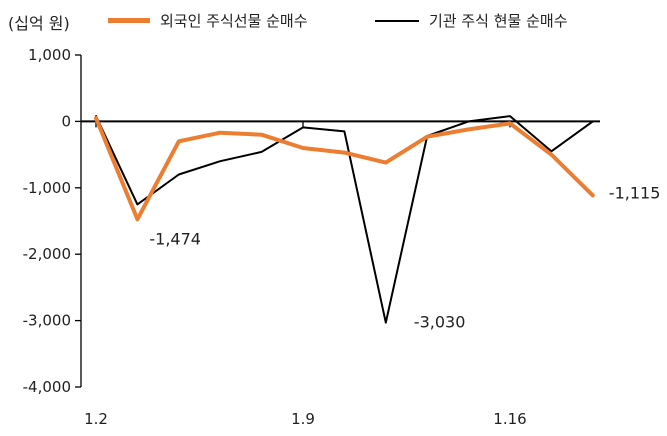 The width and height of the screenshot is (667, 436). What do you see at coordinates (47, 387) in the screenshot?
I see `y-tick-label: -4,000` at bounding box center [47, 387].